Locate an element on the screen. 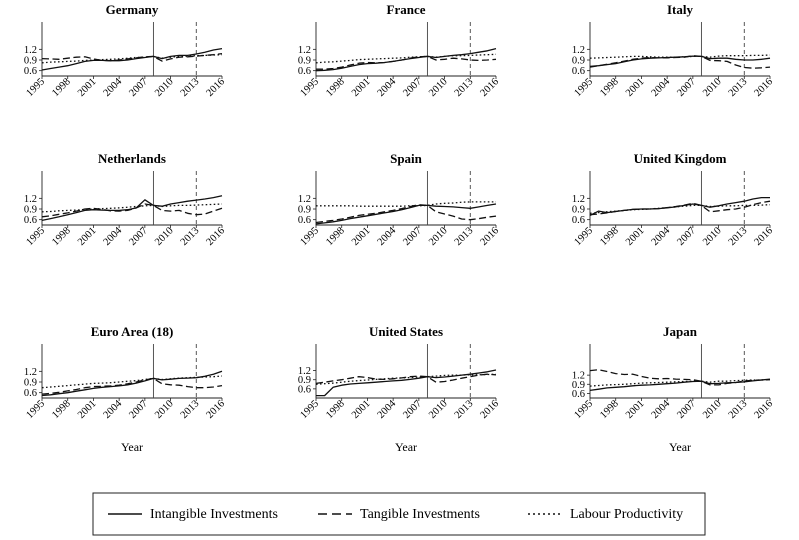  panel-title: Spain is located at coordinates (406, 158).